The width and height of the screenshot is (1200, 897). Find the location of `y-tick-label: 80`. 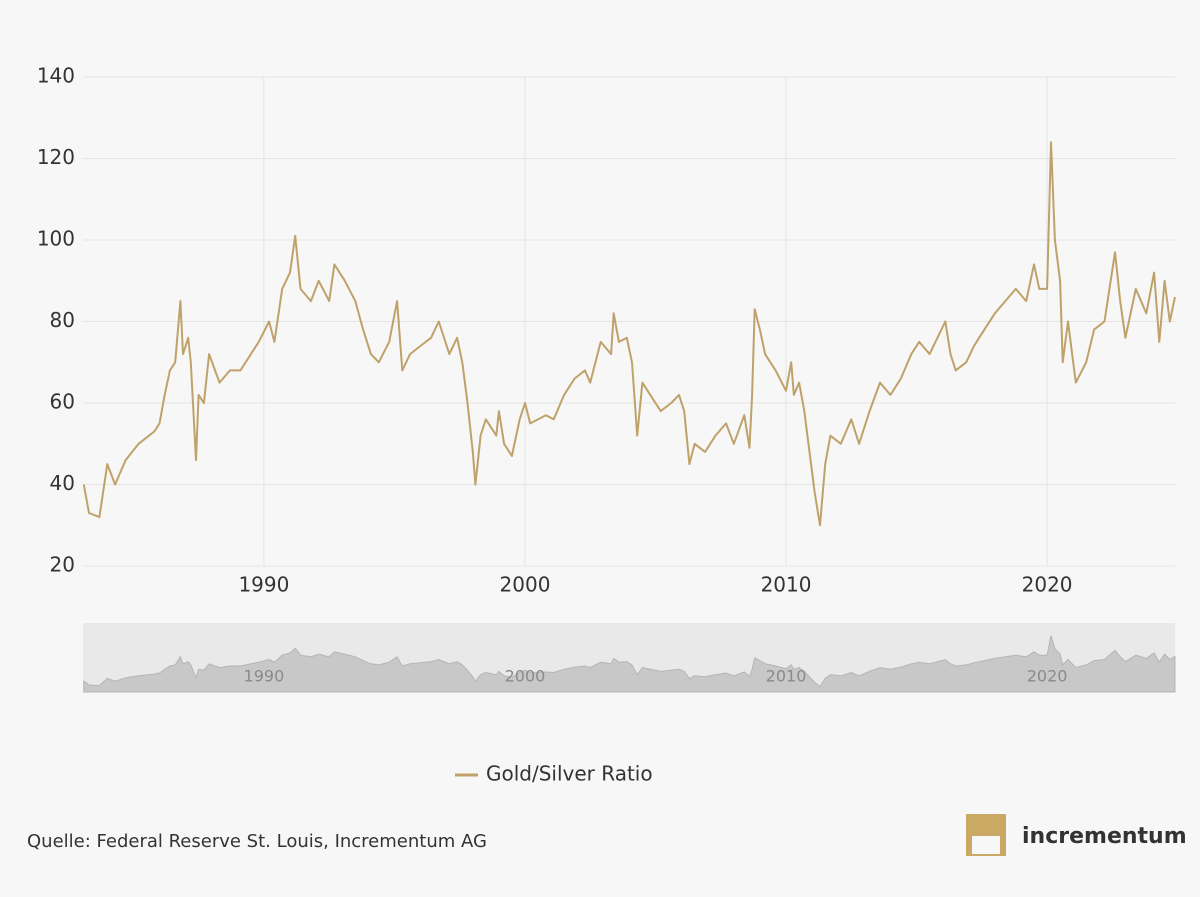

y-tick-label: 80 is located at coordinates (62, 320).